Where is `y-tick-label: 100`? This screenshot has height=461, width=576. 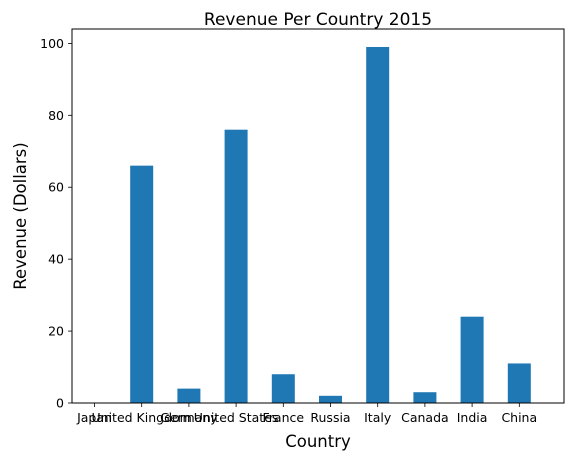
y-tick-label: 100 is located at coordinates (52, 43).